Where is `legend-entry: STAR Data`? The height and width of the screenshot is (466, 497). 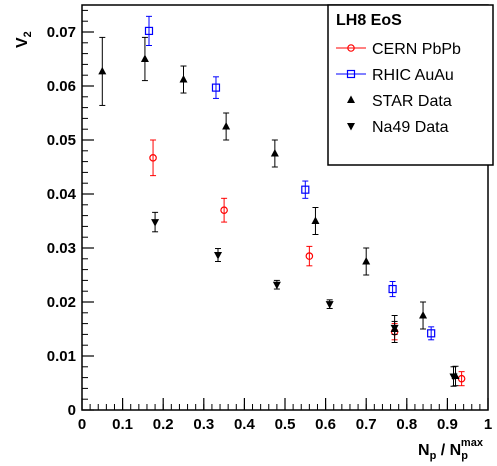 legend-entry: STAR Data is located at coordinates (399, 101).